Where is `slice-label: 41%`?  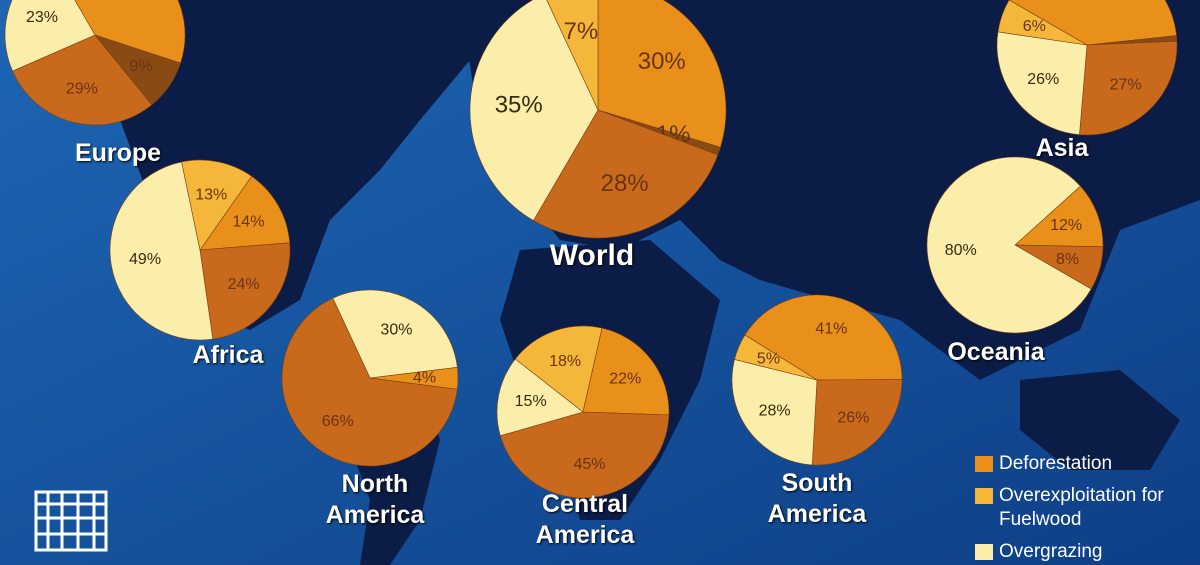 slice-label: 41% is located at coordinates (831, 329).